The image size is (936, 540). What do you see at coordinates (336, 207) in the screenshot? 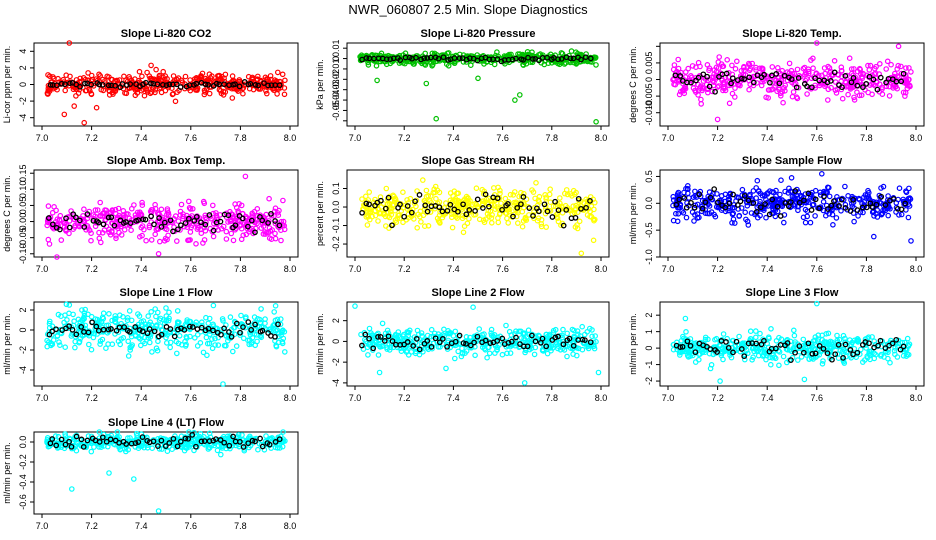
I see `y-tick-label: 0.0` at bounding box center [336, 207].